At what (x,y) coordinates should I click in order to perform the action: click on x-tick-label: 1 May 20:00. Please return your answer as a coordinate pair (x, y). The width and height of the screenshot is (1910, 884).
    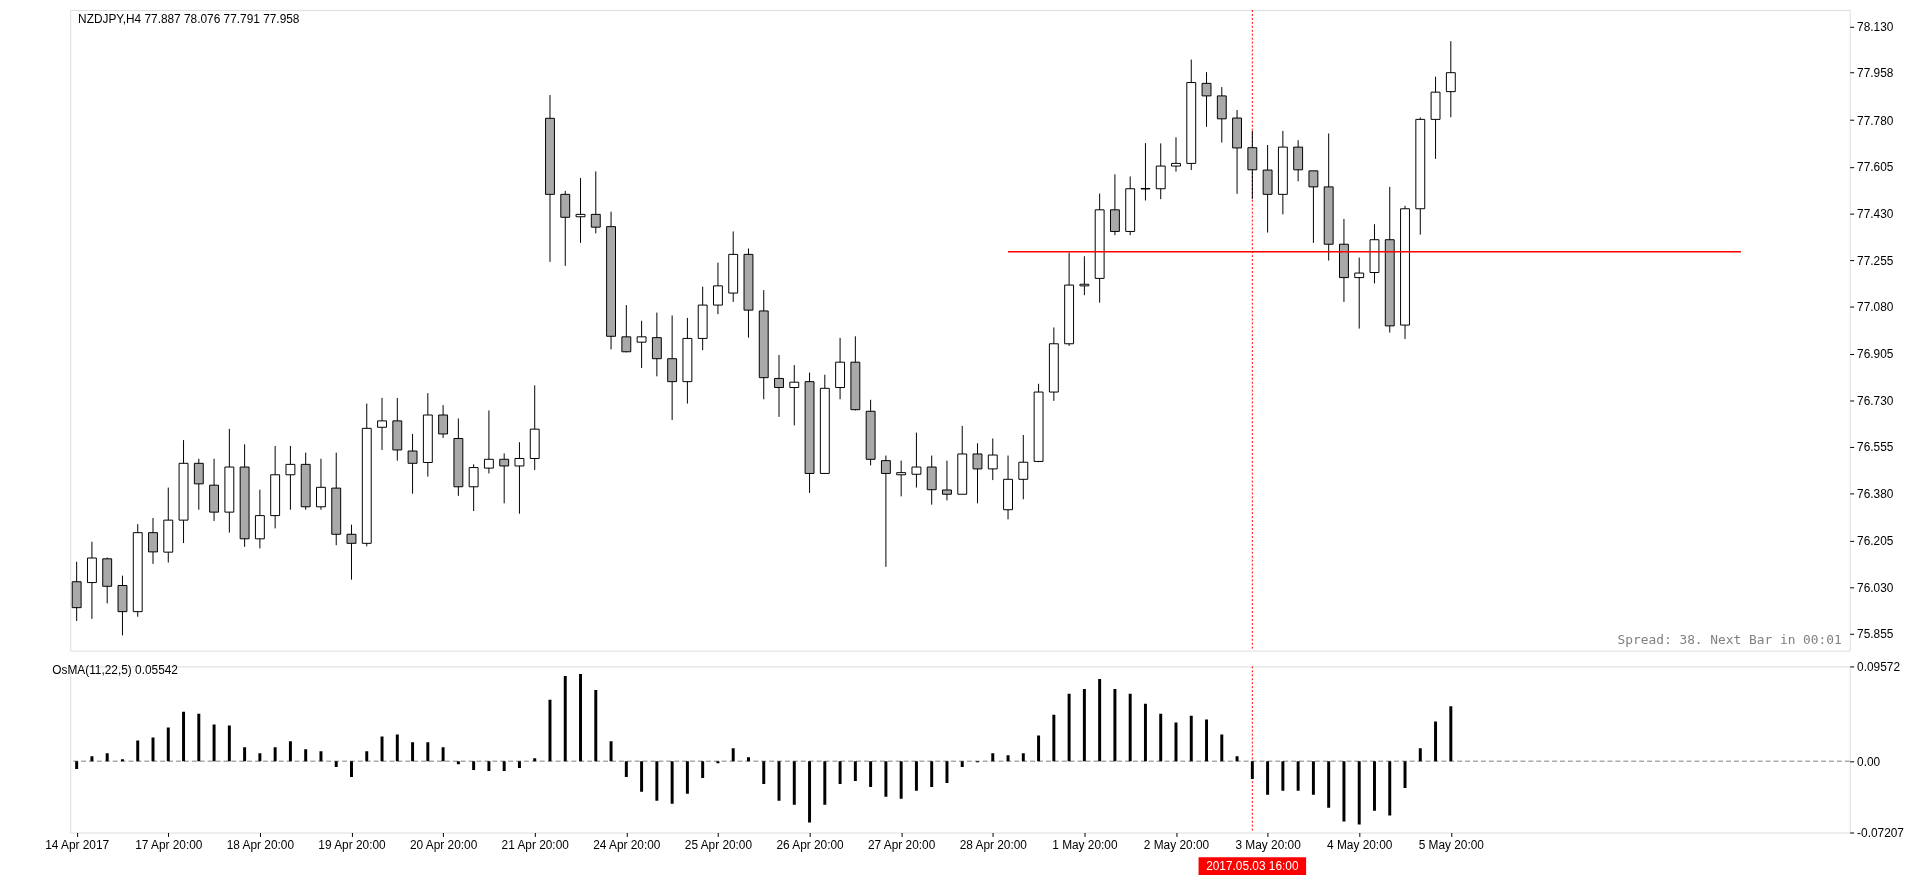
    Looking at the image, I should click on (1085, 844).